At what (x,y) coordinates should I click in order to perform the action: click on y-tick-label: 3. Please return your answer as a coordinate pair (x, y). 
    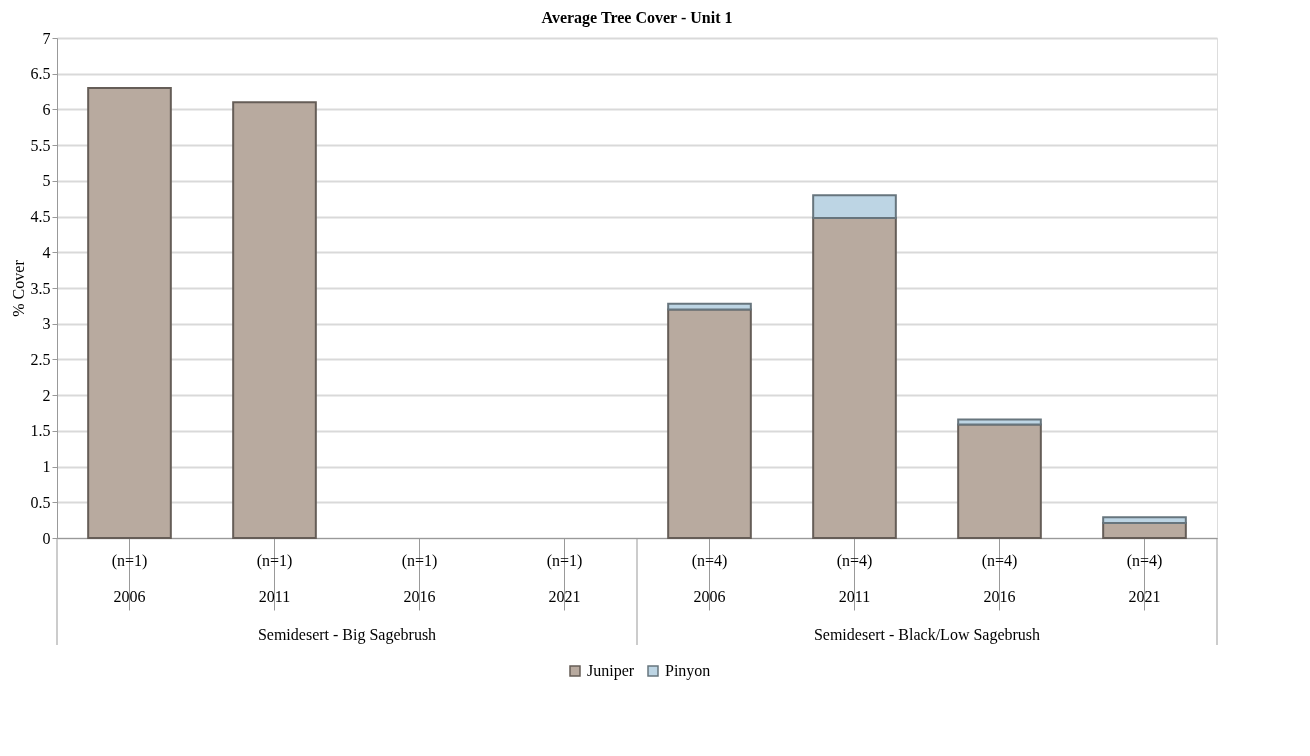
    Looking at the image, I should click on (46, 324).